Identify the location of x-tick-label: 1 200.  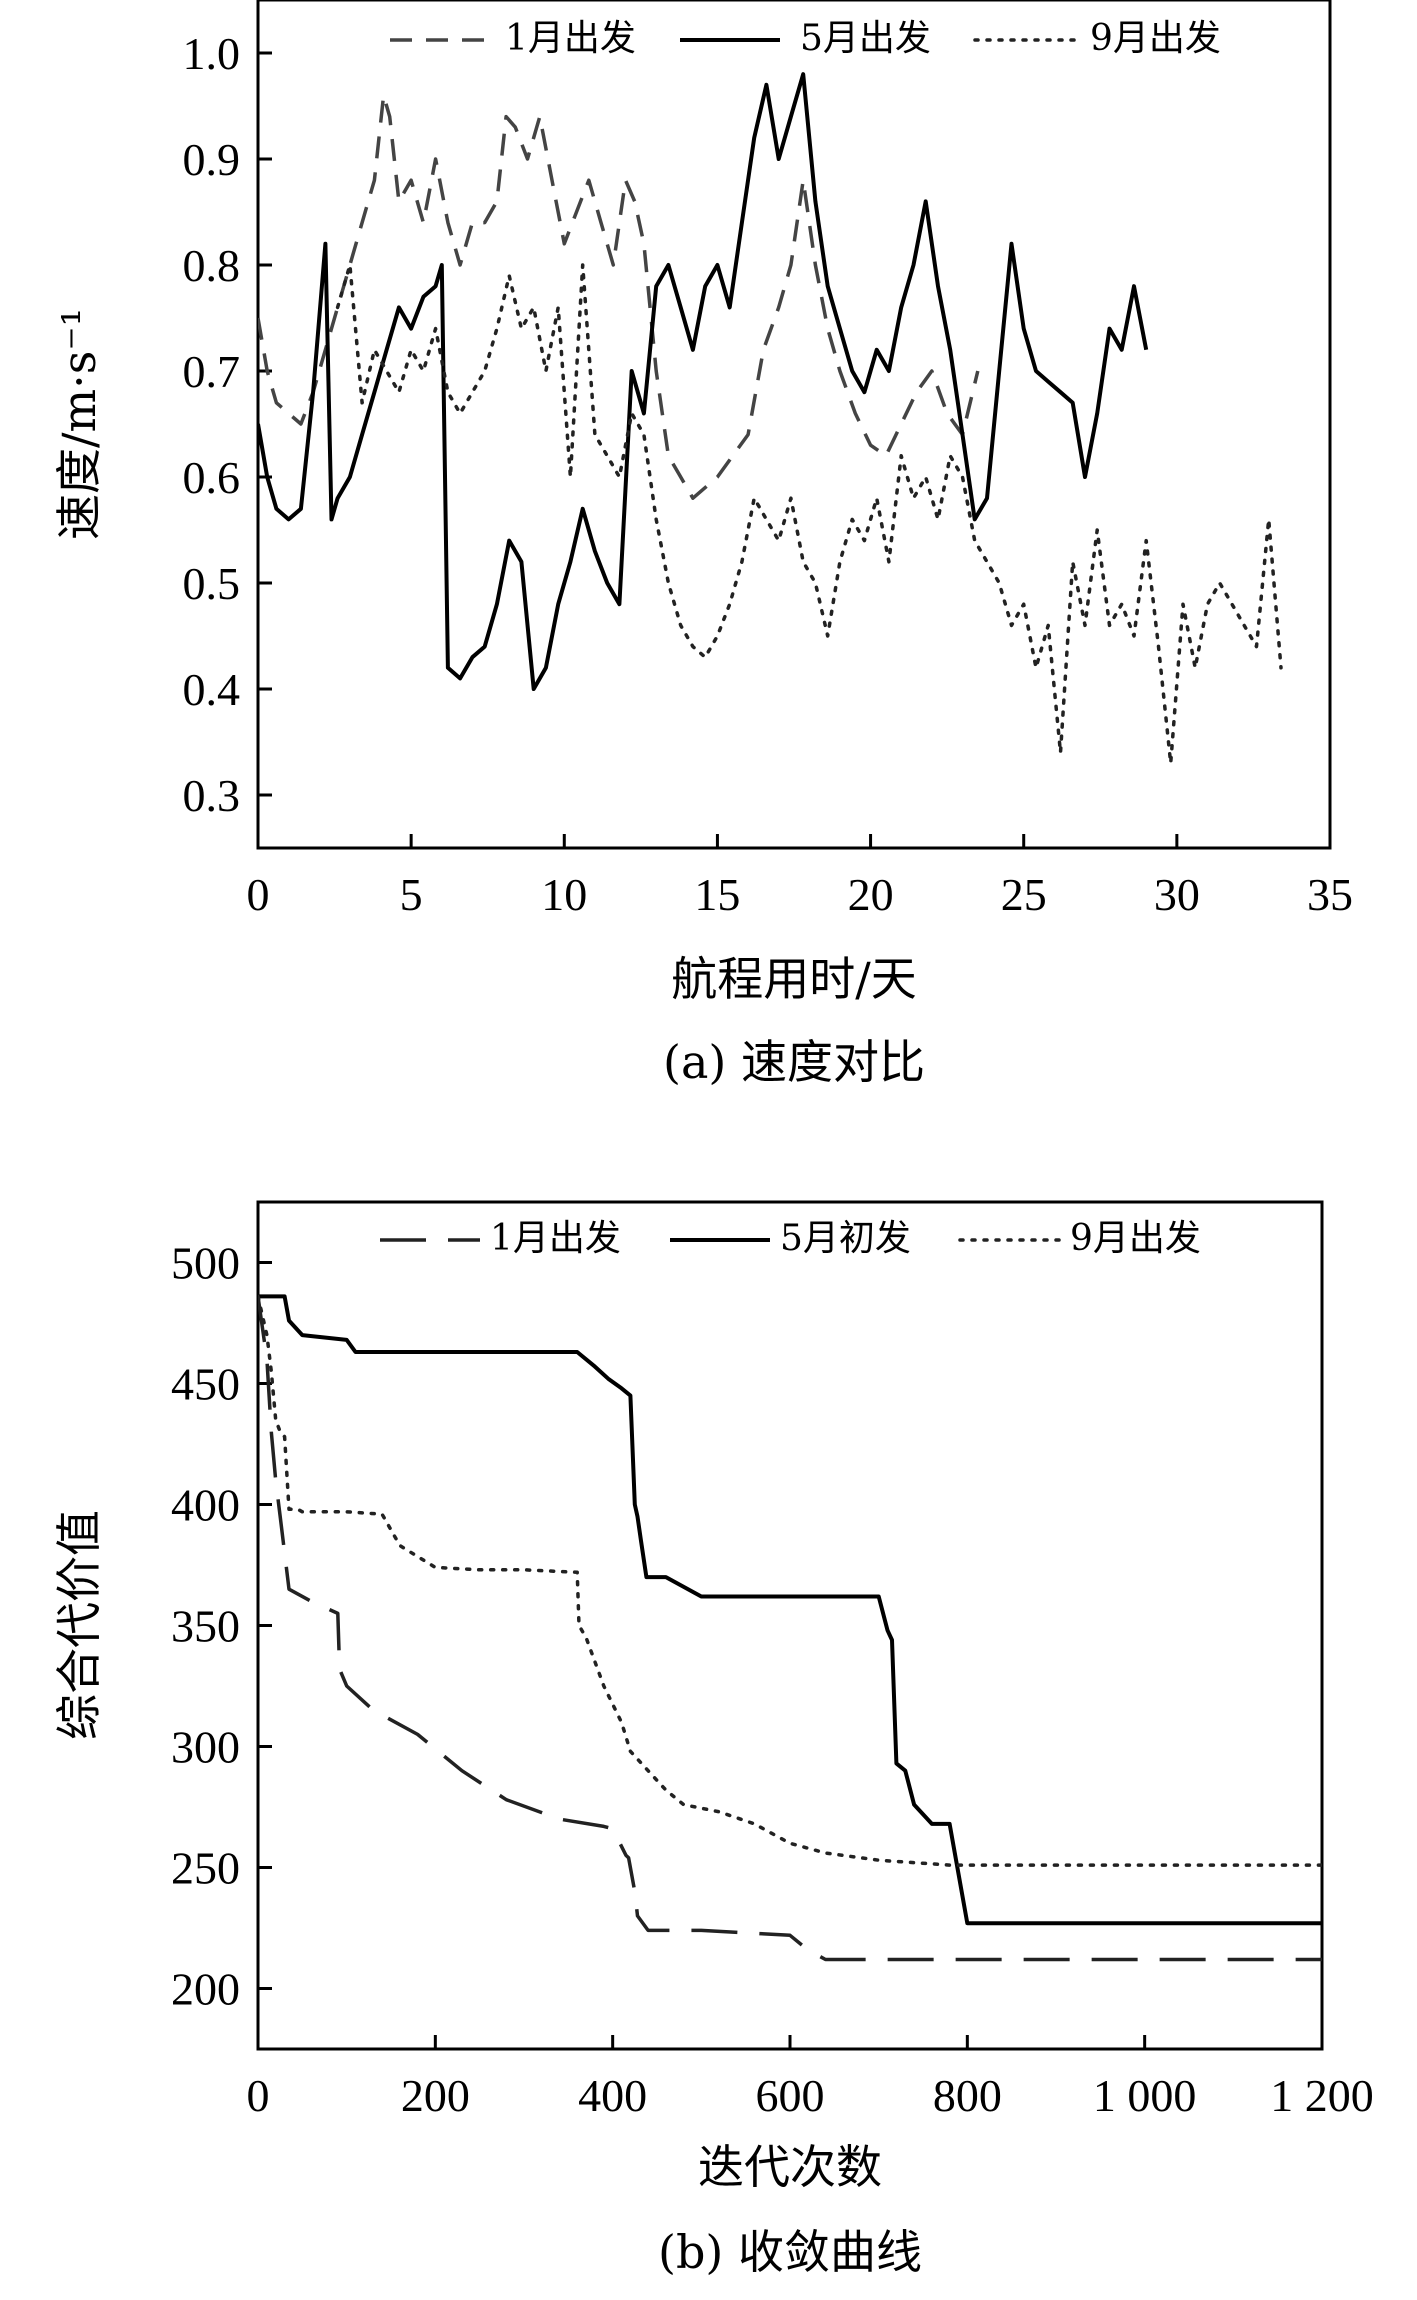
(1322, 2095).